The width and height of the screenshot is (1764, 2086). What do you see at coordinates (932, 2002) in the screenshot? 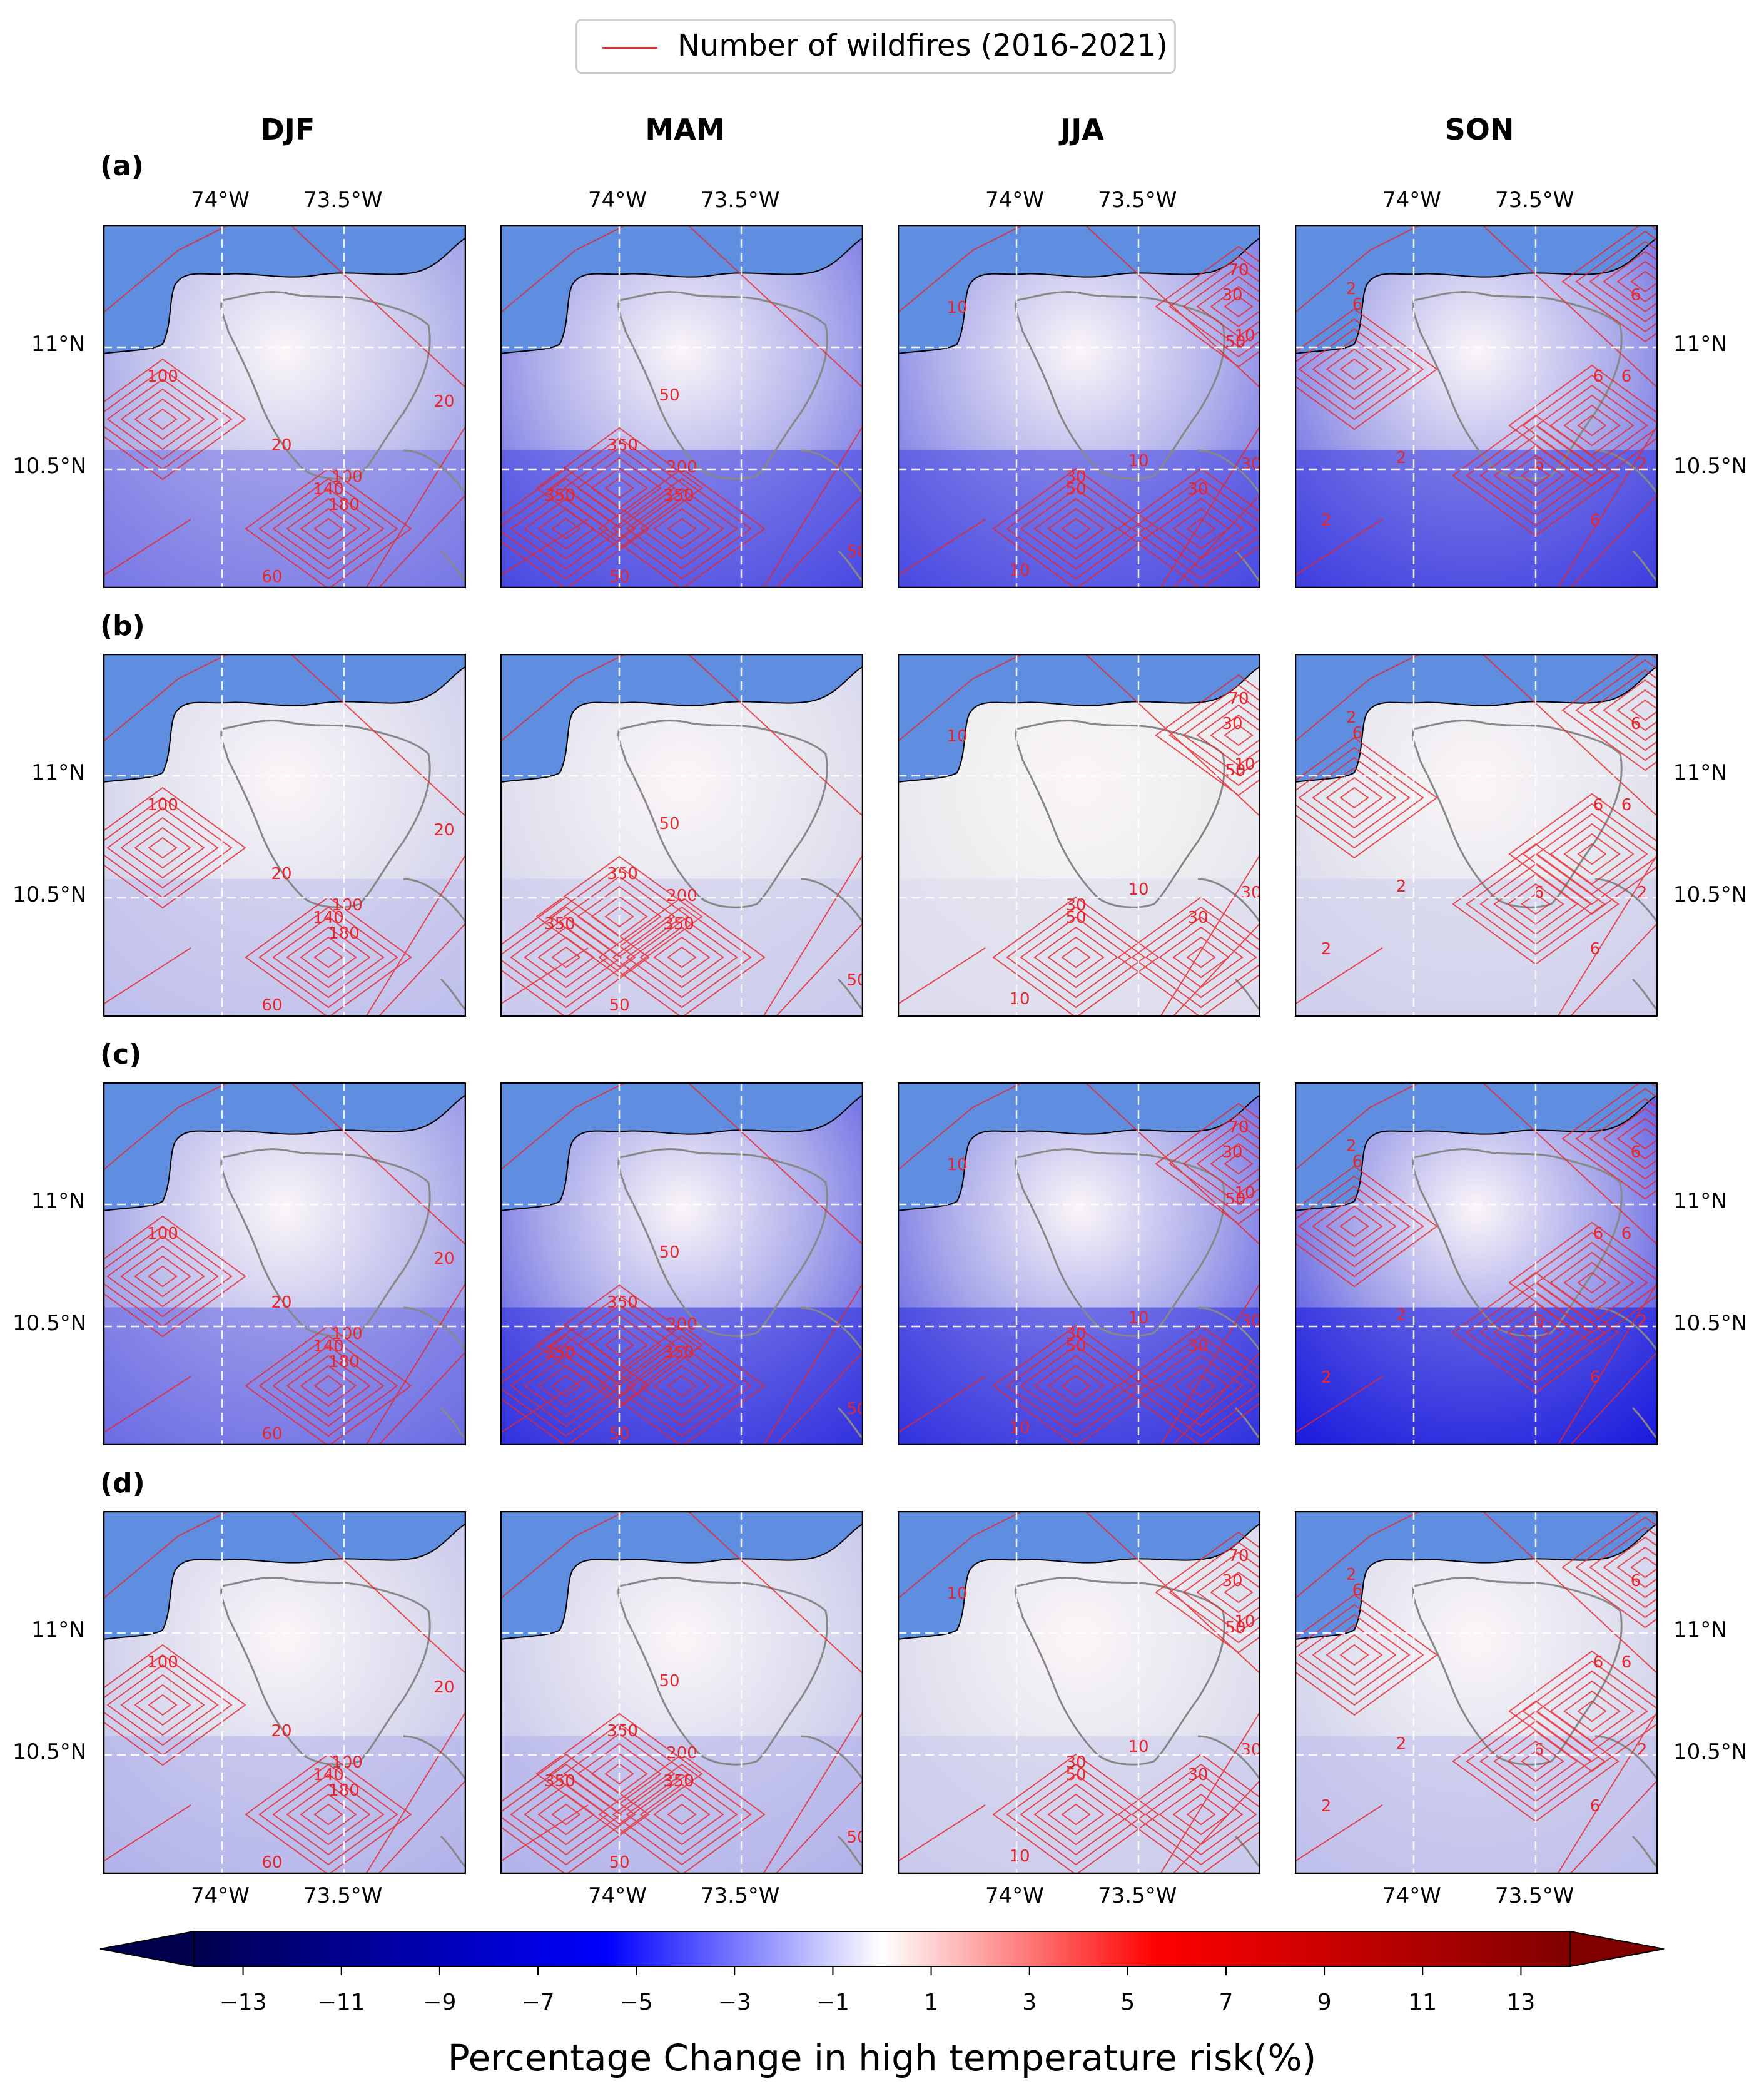
I see `colorbar-tick-label: 1` at bounding box center [932, 2002].